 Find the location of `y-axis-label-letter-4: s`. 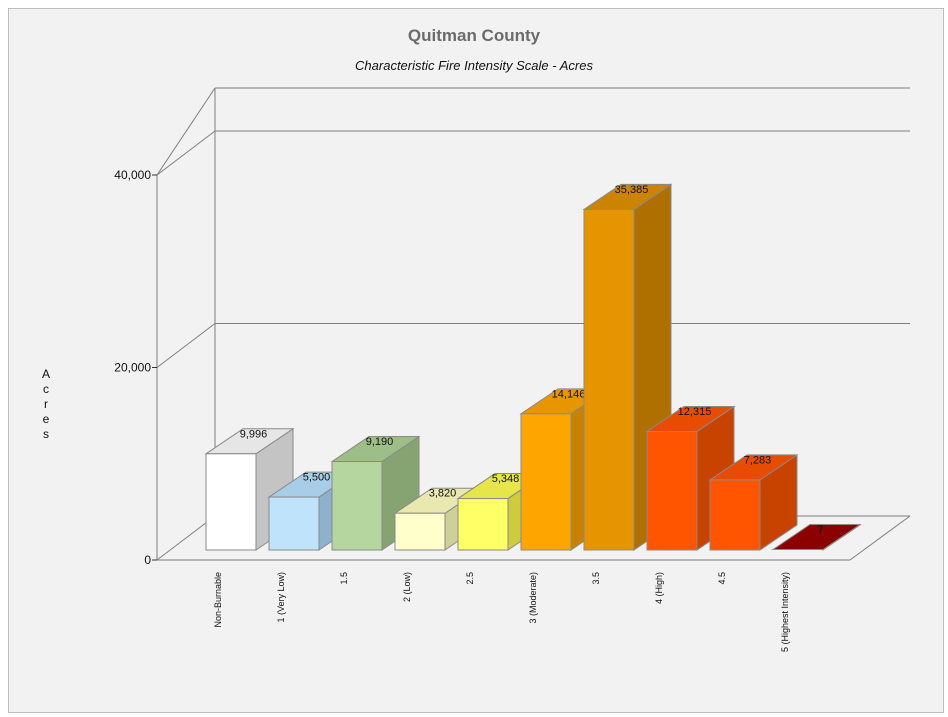

y-axis-label-letter-4: s is located at coordinates (46, 434).